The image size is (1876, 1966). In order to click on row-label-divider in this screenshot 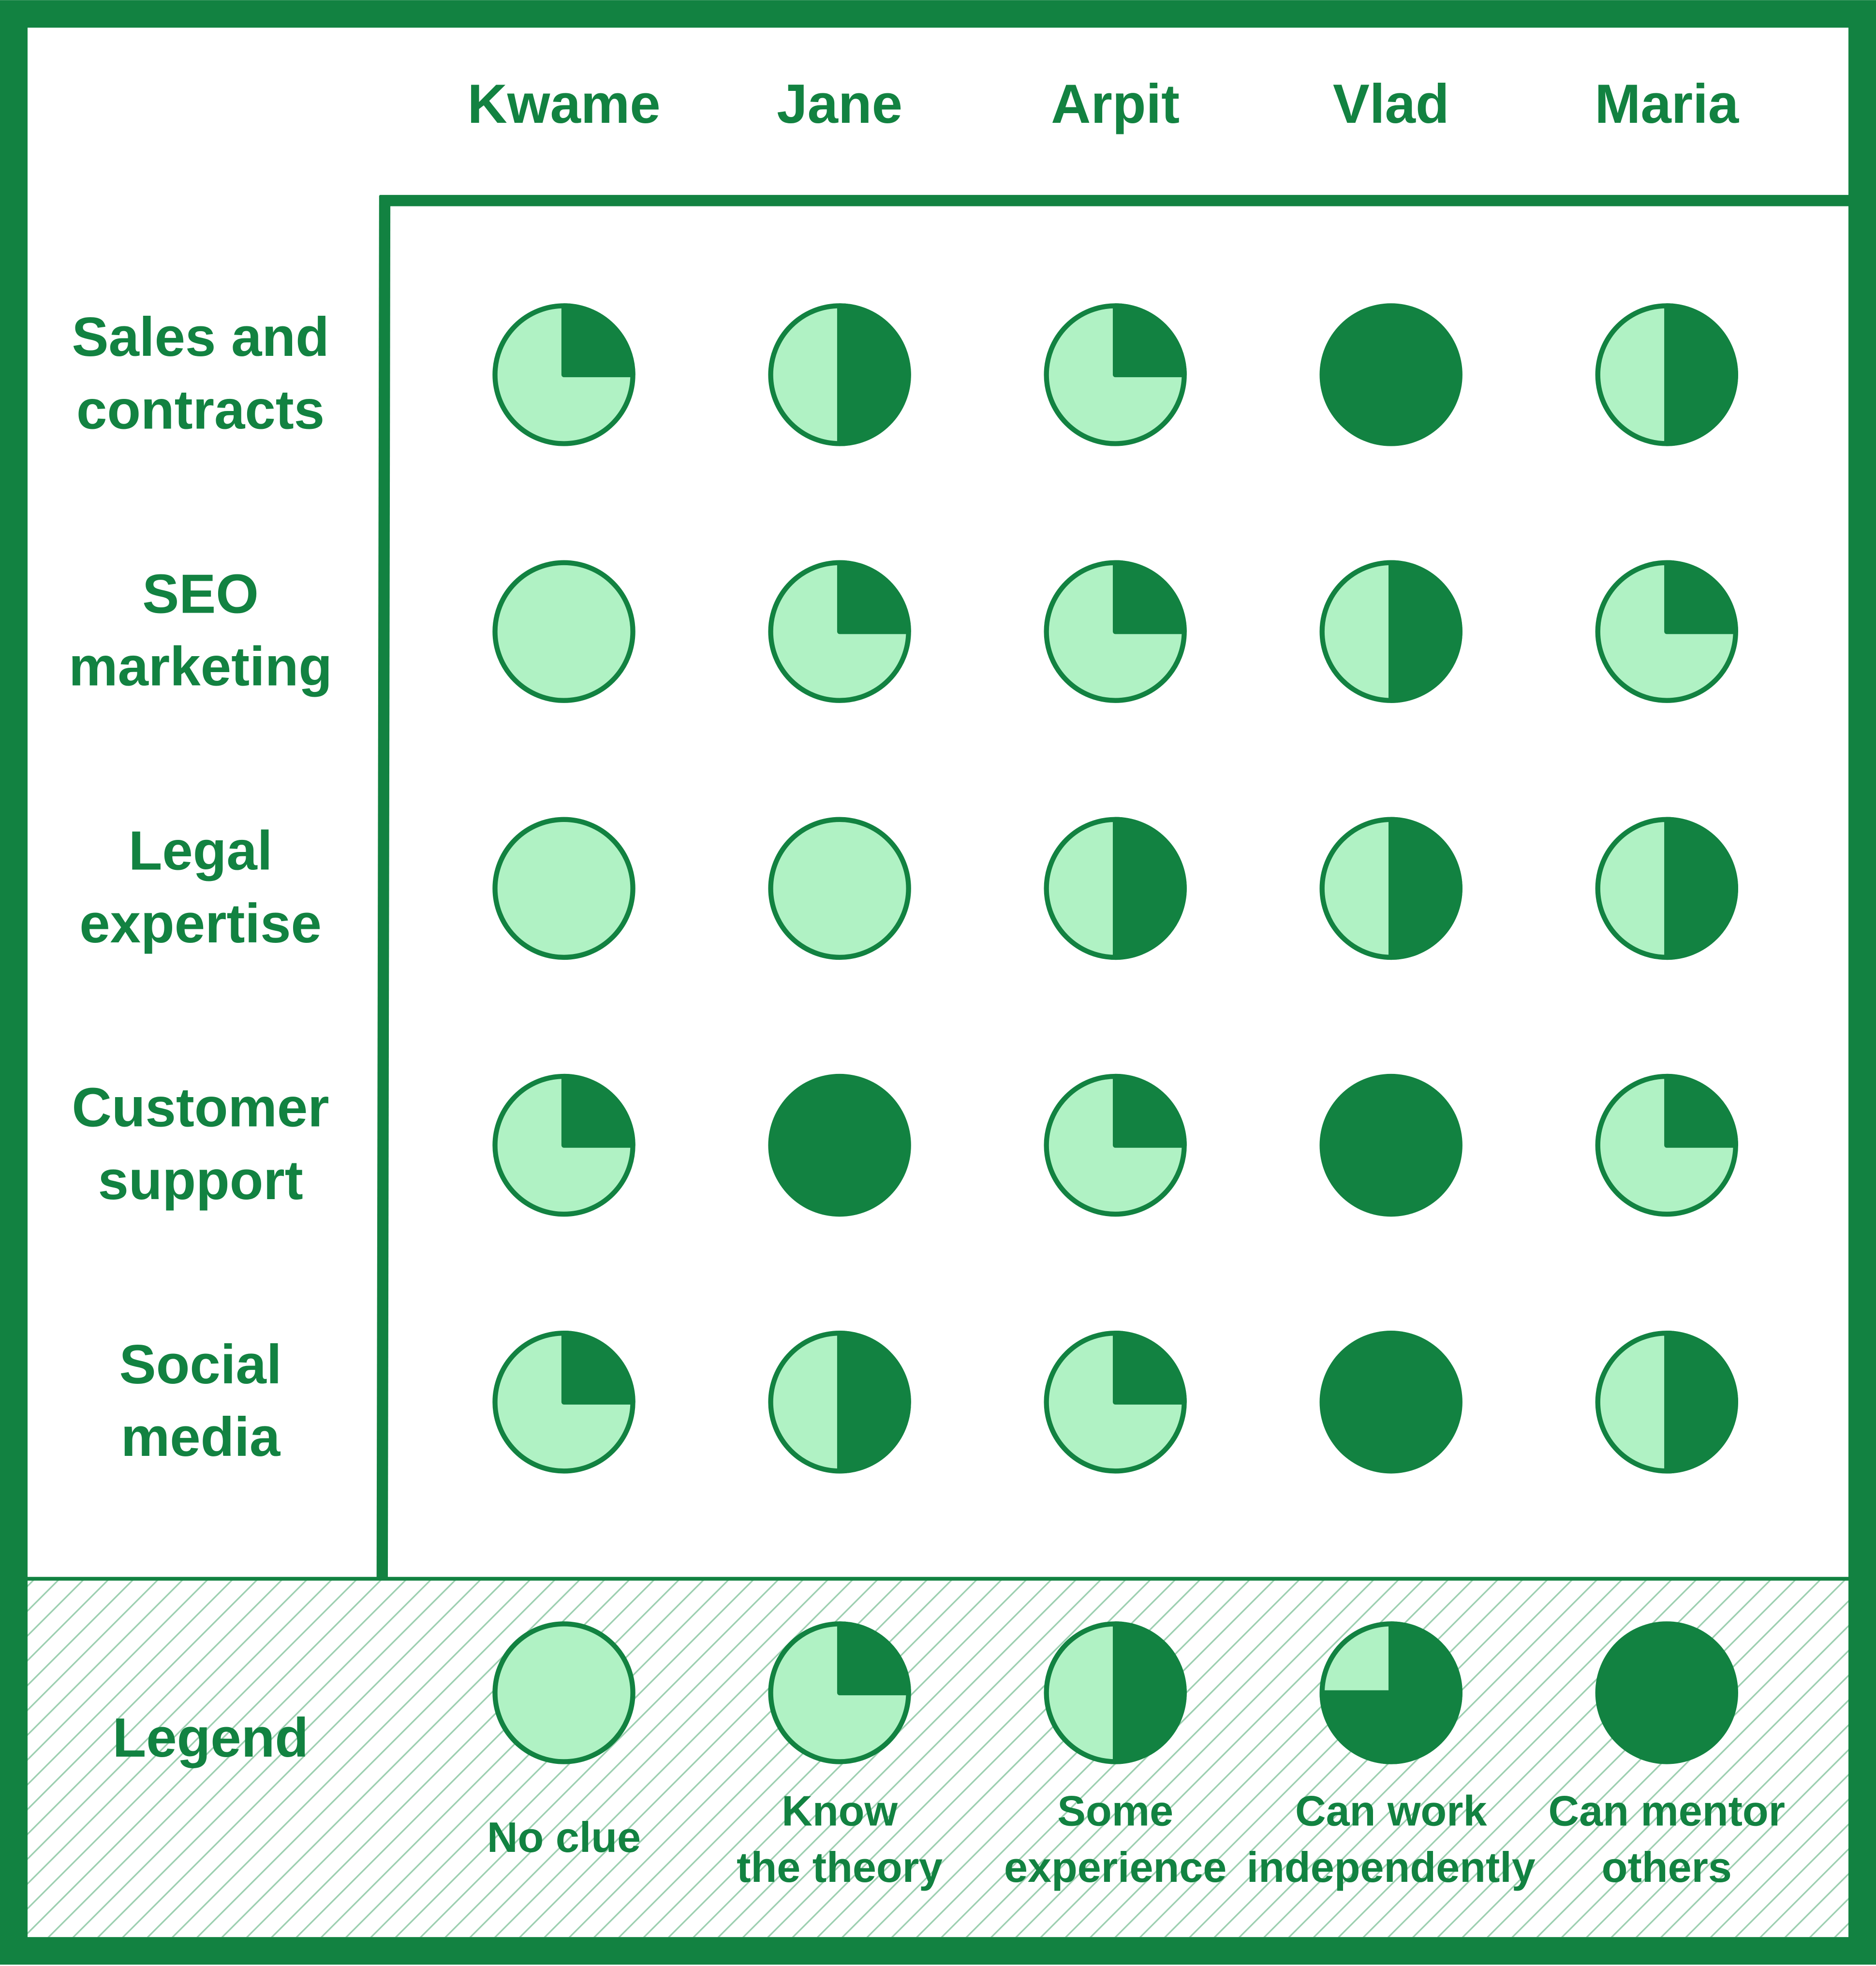, I will do `click(383, 887)`.